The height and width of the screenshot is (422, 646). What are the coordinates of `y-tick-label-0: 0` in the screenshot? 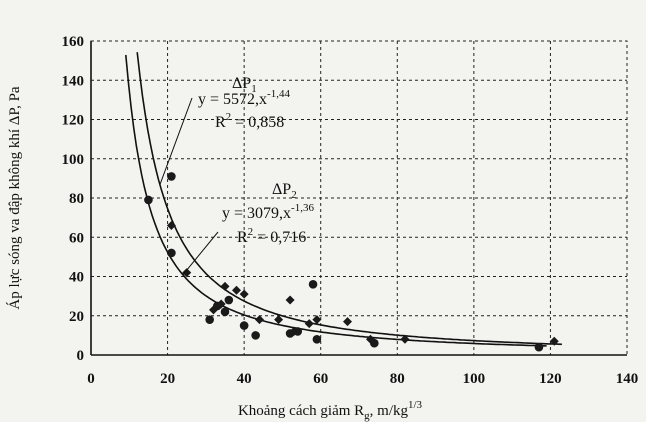 It's located at (81, 356).